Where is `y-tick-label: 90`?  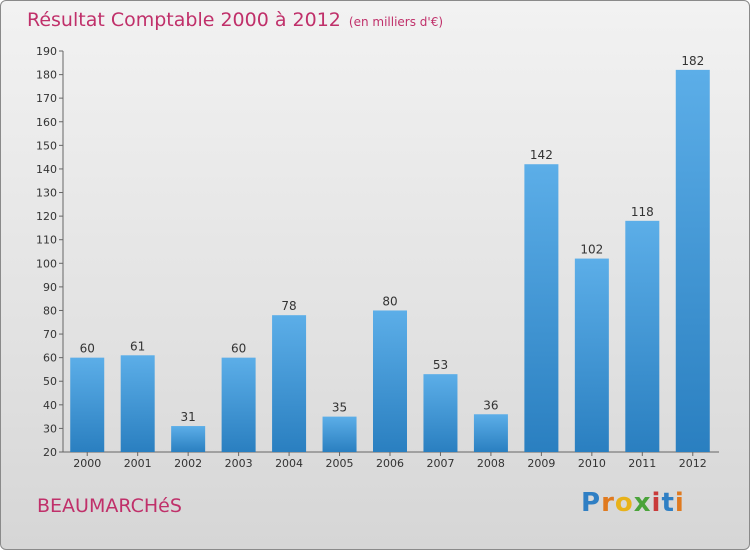
y-tick-label: 90 is located at coordinates (50, 287).